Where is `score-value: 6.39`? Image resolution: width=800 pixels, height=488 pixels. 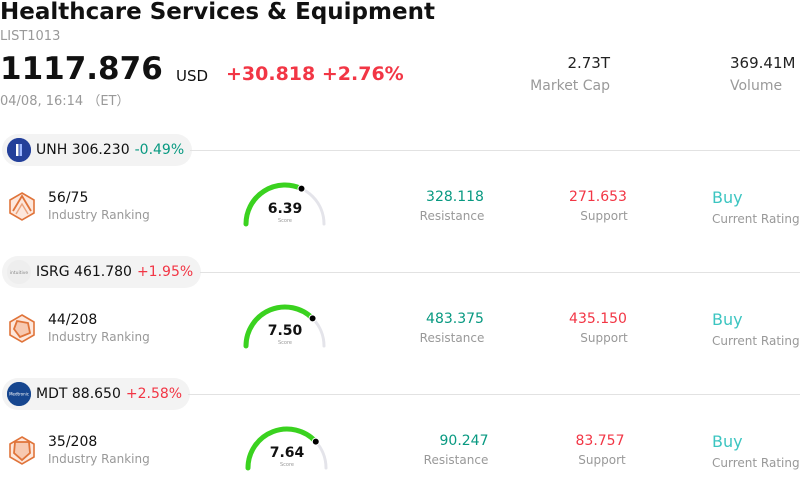
score-value: 6.39 is located at coordinates (285, 209).